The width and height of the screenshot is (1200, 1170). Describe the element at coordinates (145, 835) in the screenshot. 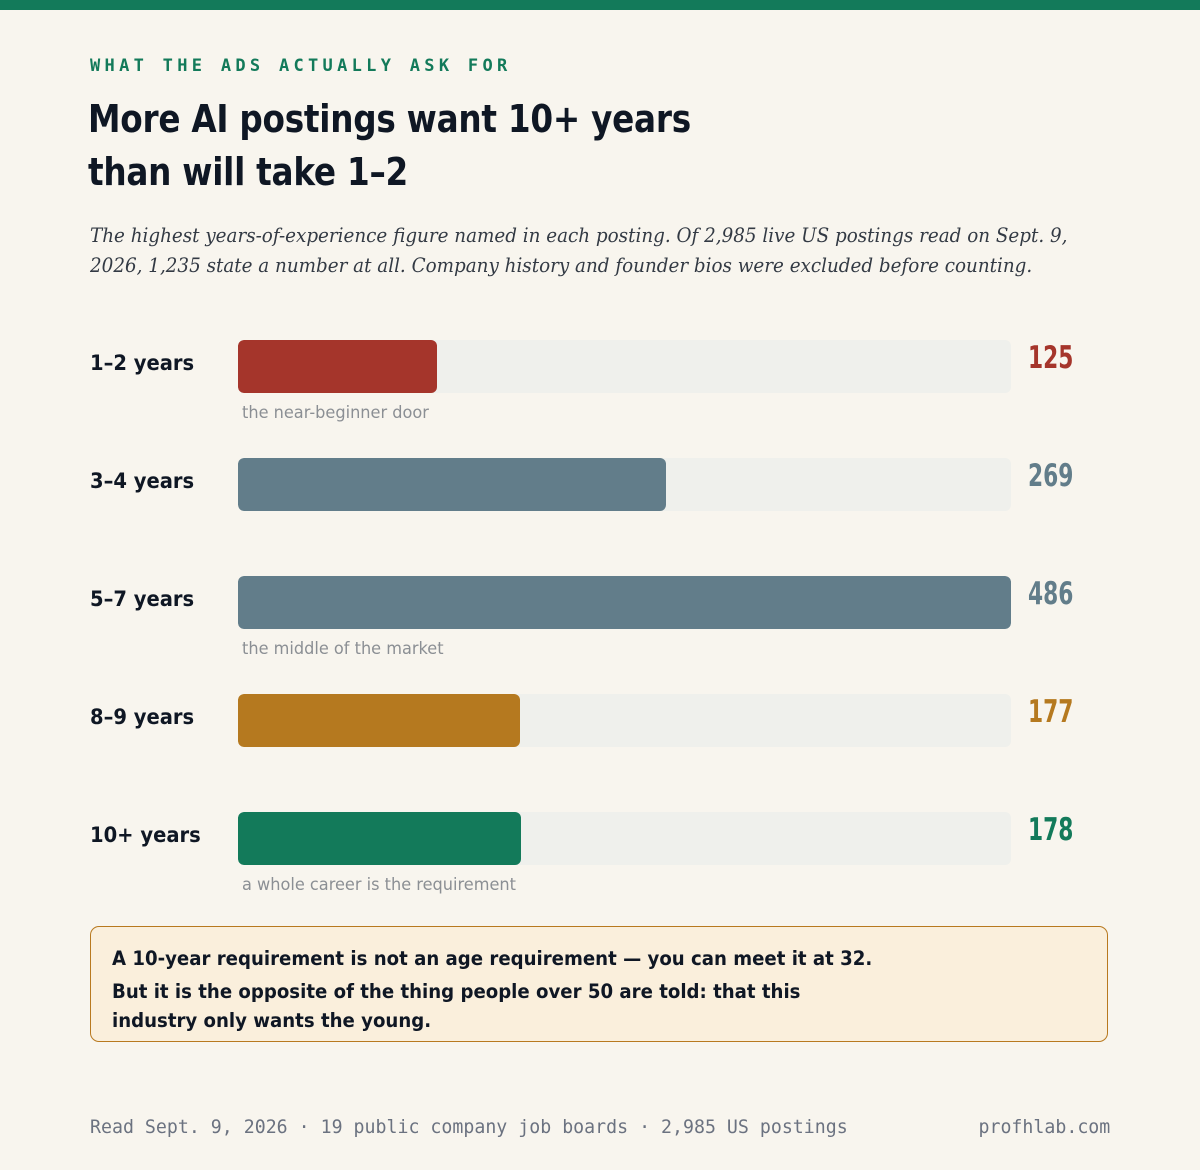

I see `category-label: 10+ years` at that location.